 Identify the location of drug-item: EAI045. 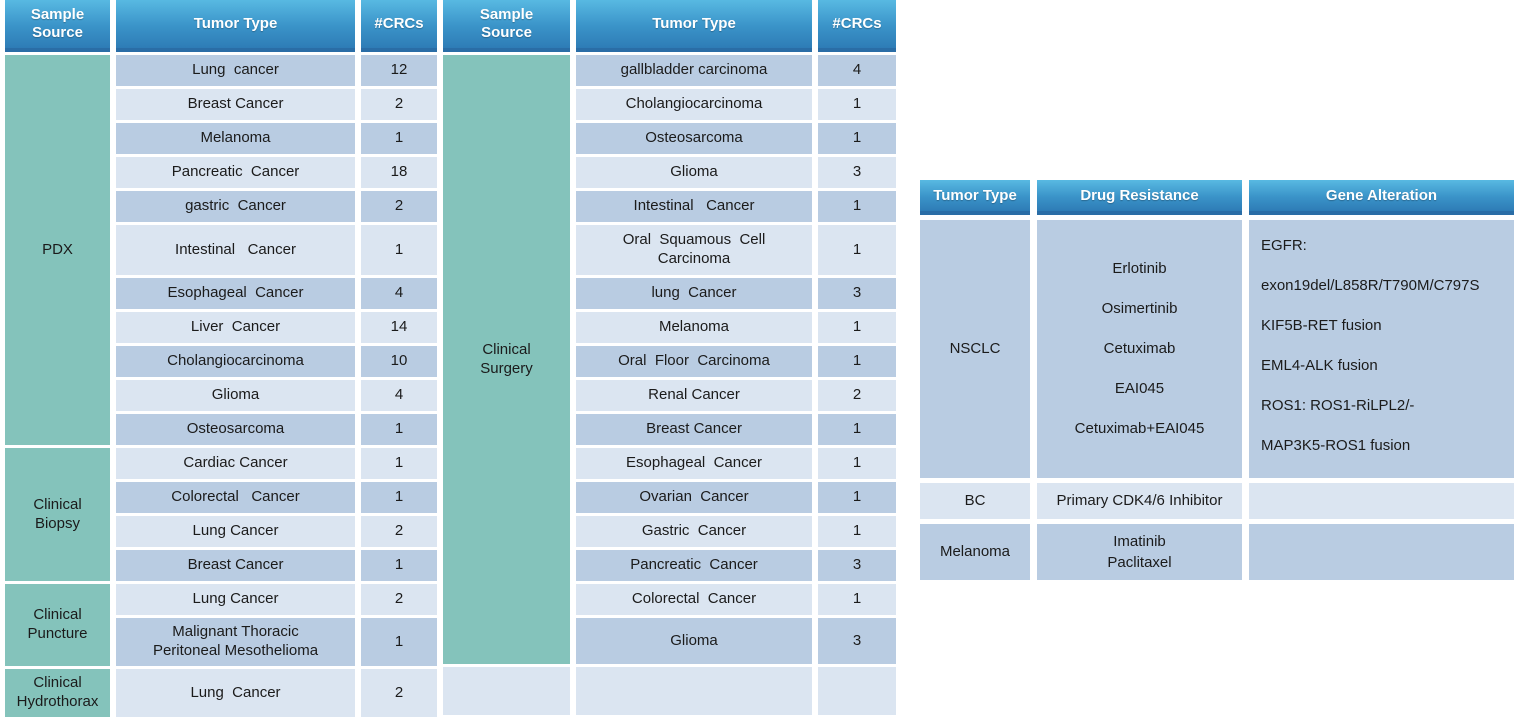
(1139, 388).